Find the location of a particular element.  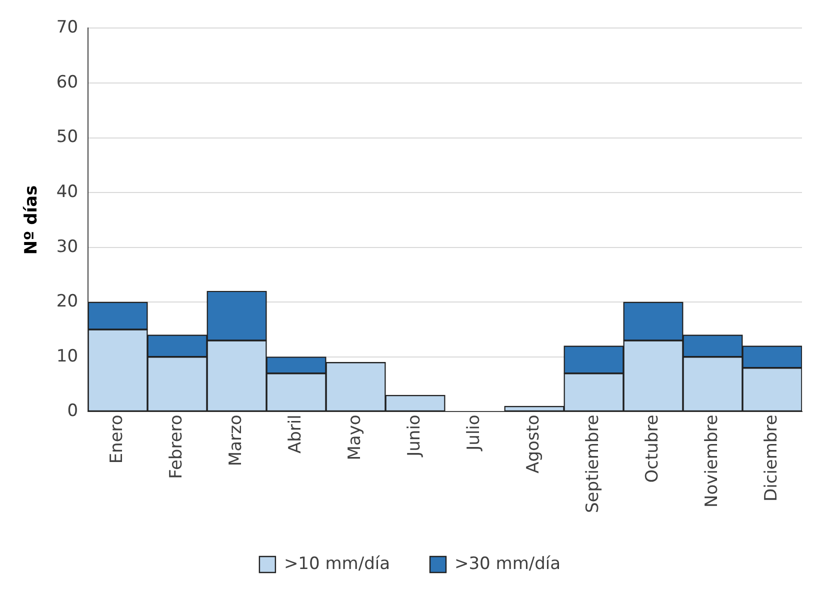

x-tick-label: Octubre is located at coordinates (652, 448).